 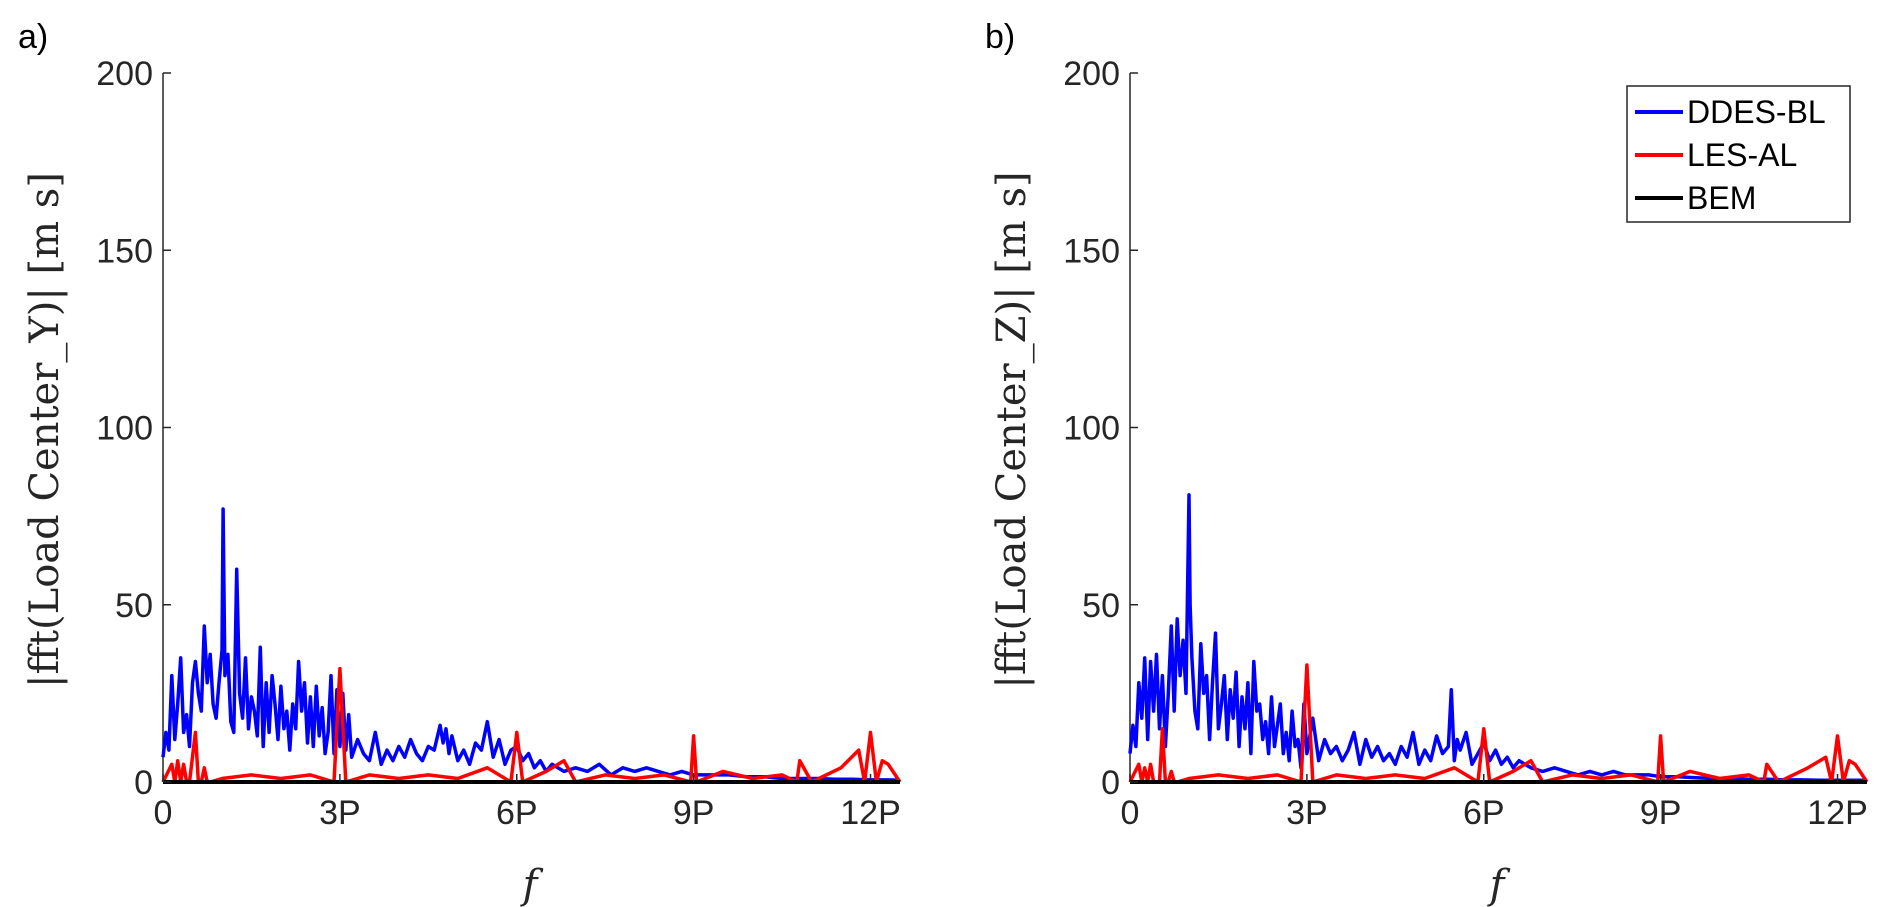 I want to click on panel-a-series, so click(x=531, y=645).